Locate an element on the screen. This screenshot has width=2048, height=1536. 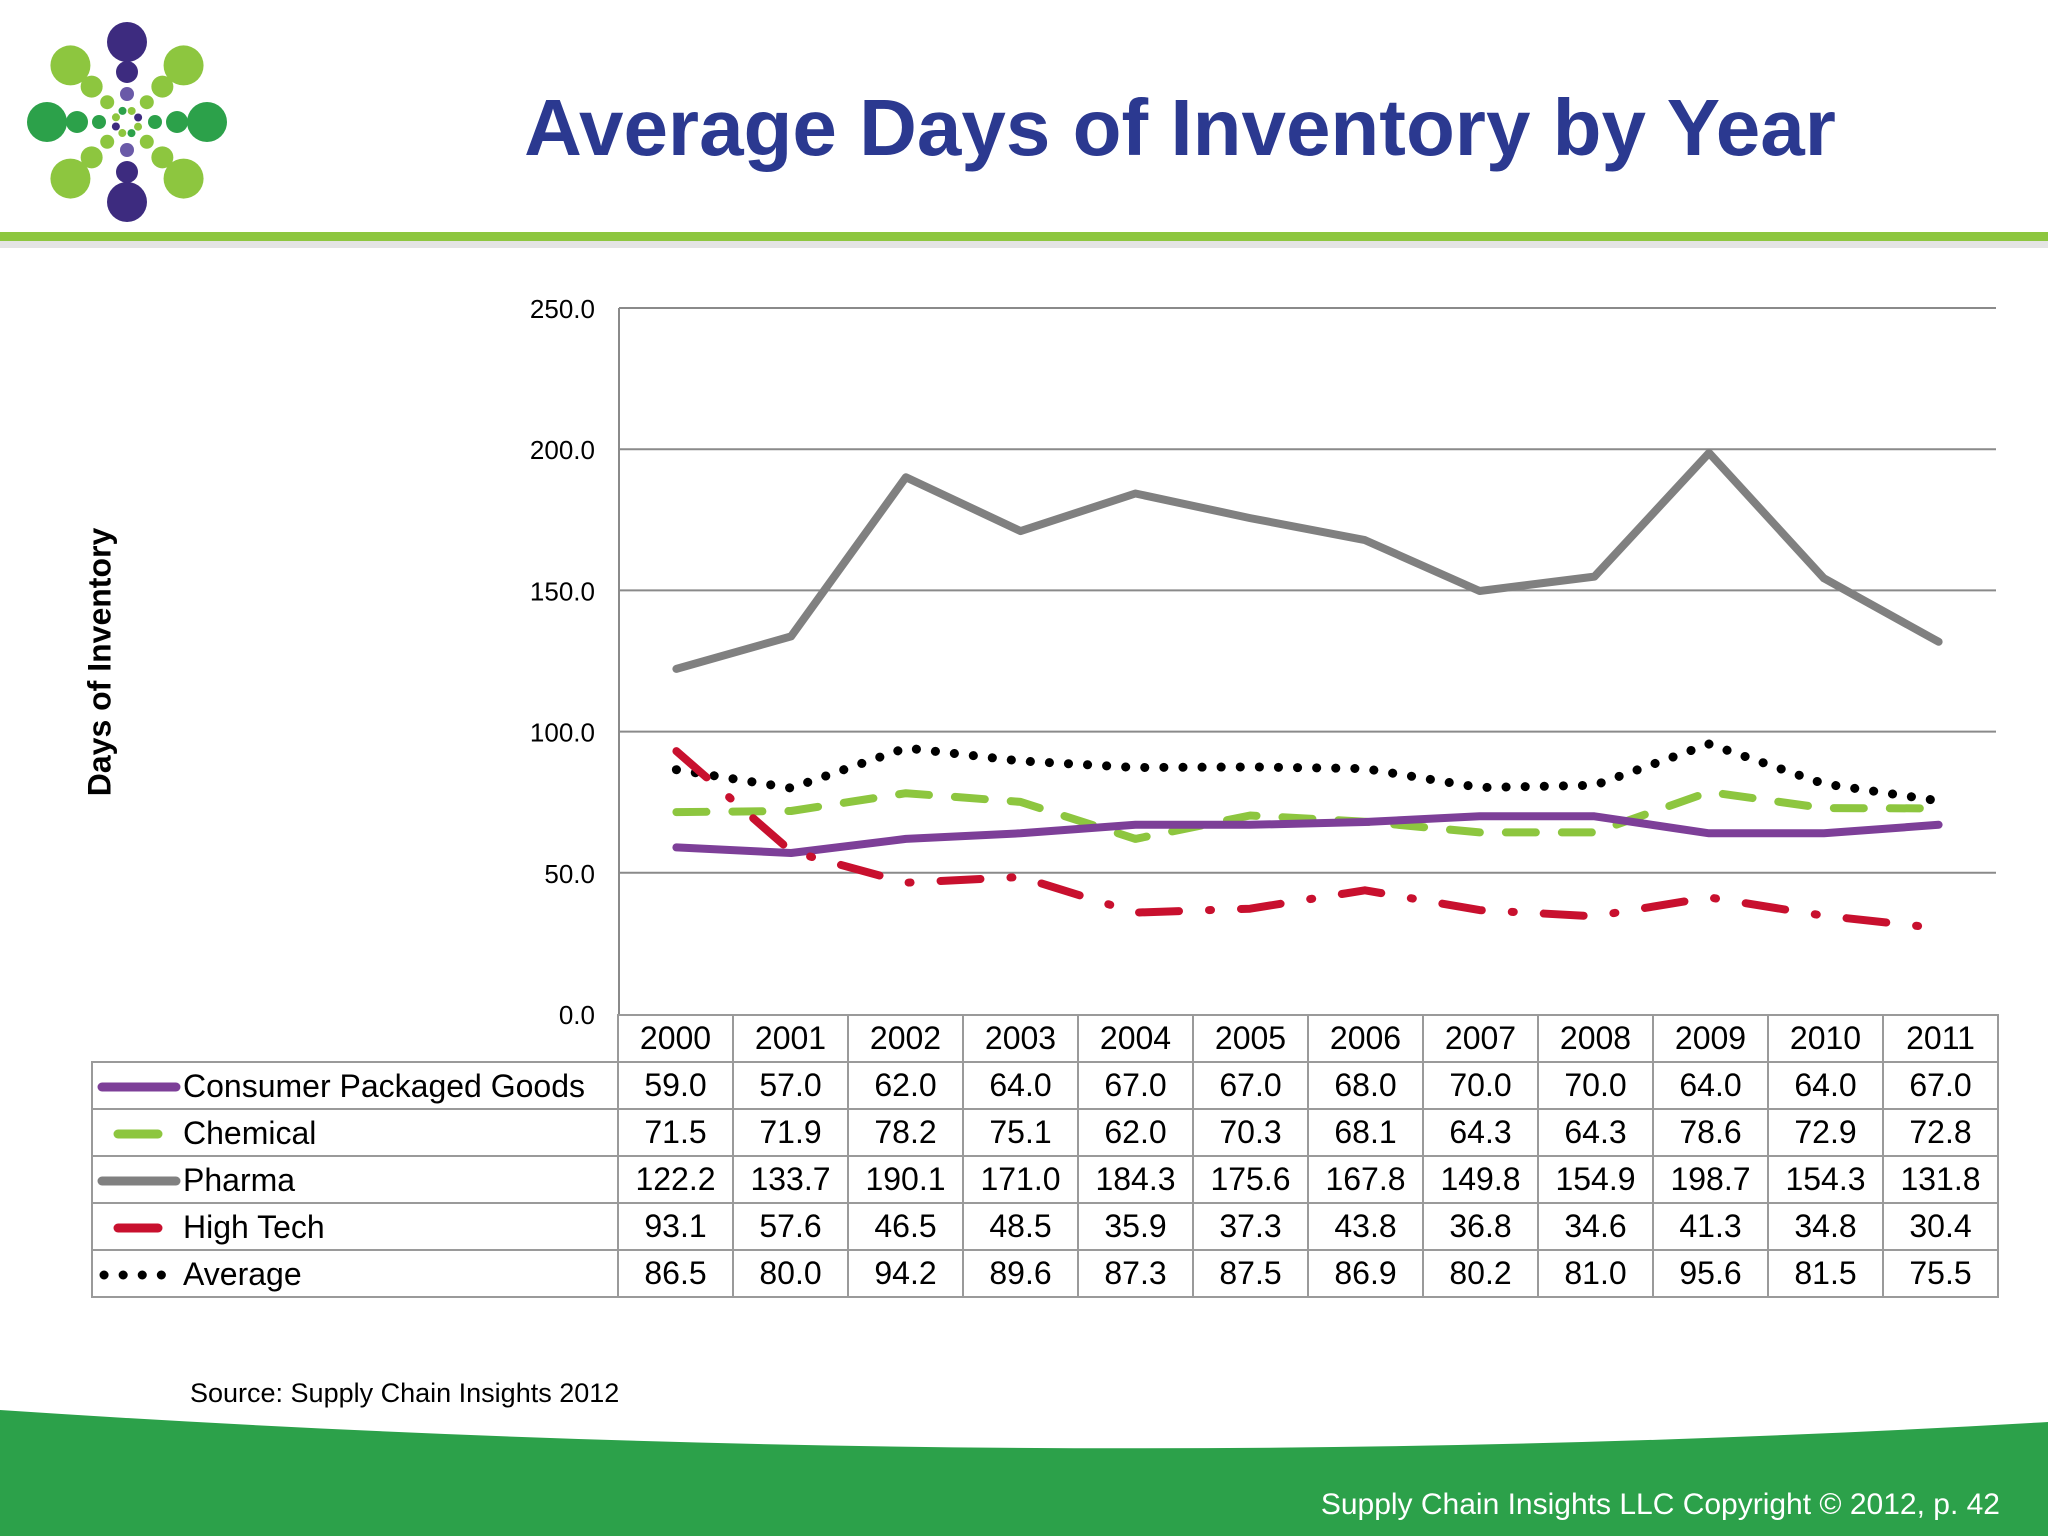
year-header: 2010 is located at coordinates (1825, 1038).